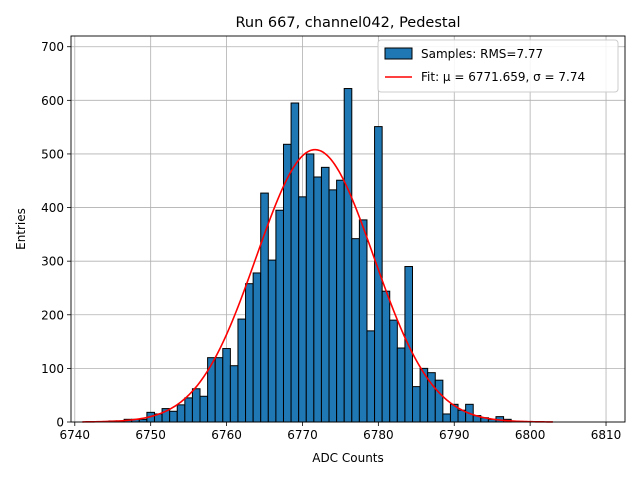 The height and width of the screenshot is (480, 640). I want to click on x-axis-label: ADC Counts, so click(348, 458).